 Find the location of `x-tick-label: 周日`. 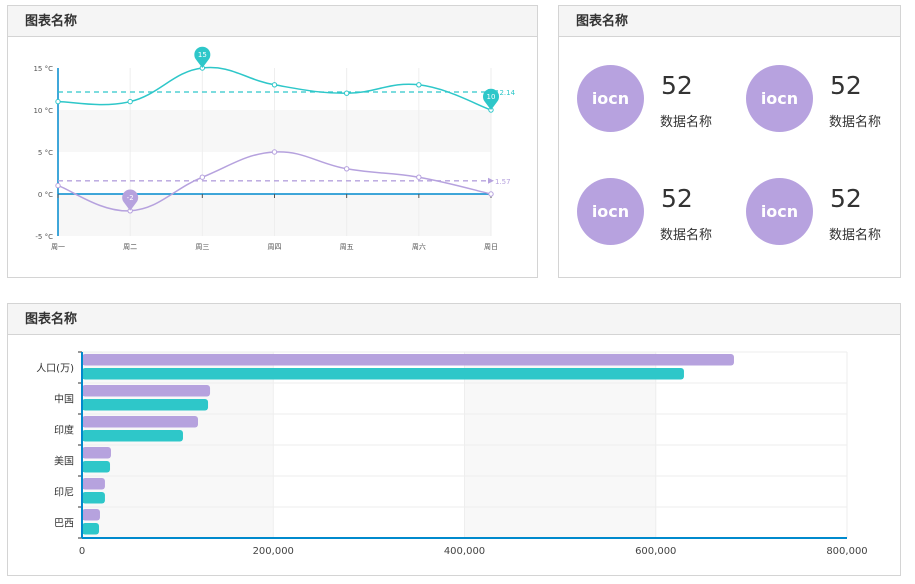

x-tick-label: 周日 is located at coordinates (491, 247).